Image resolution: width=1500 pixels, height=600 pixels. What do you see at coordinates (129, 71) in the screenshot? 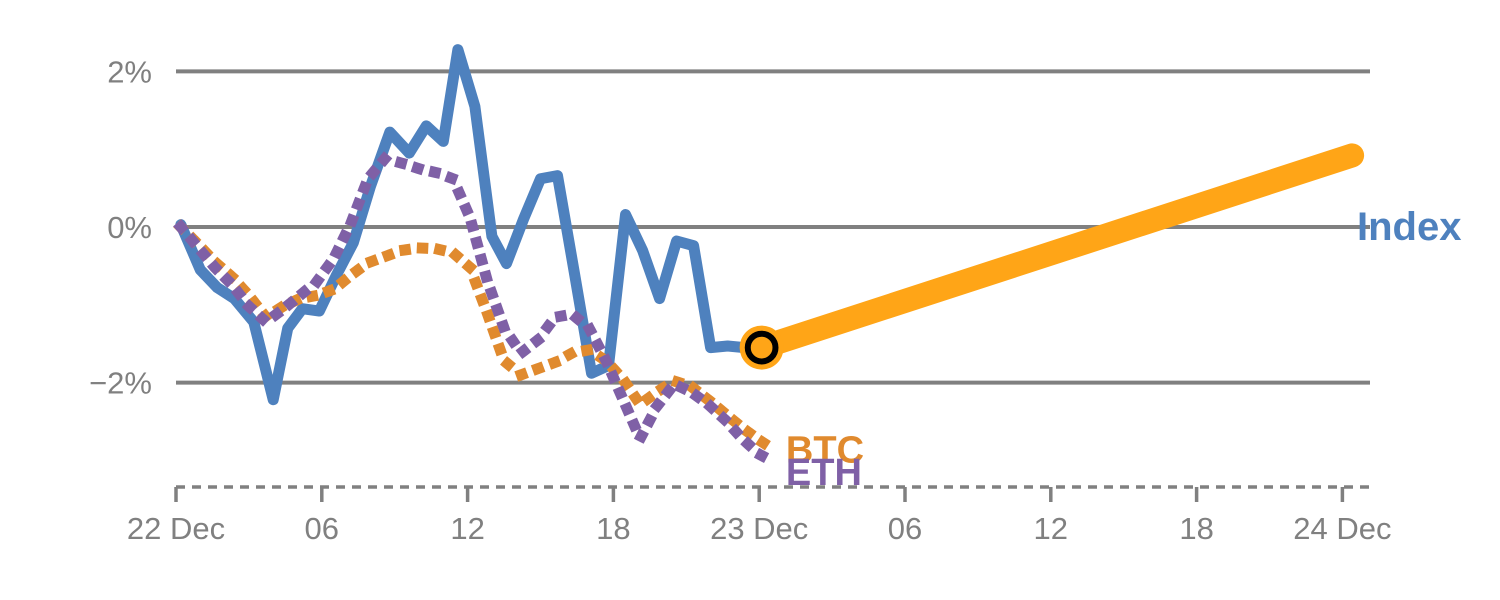
I see `y-tick-label-0: 2%` at bounding box center [129, 71].